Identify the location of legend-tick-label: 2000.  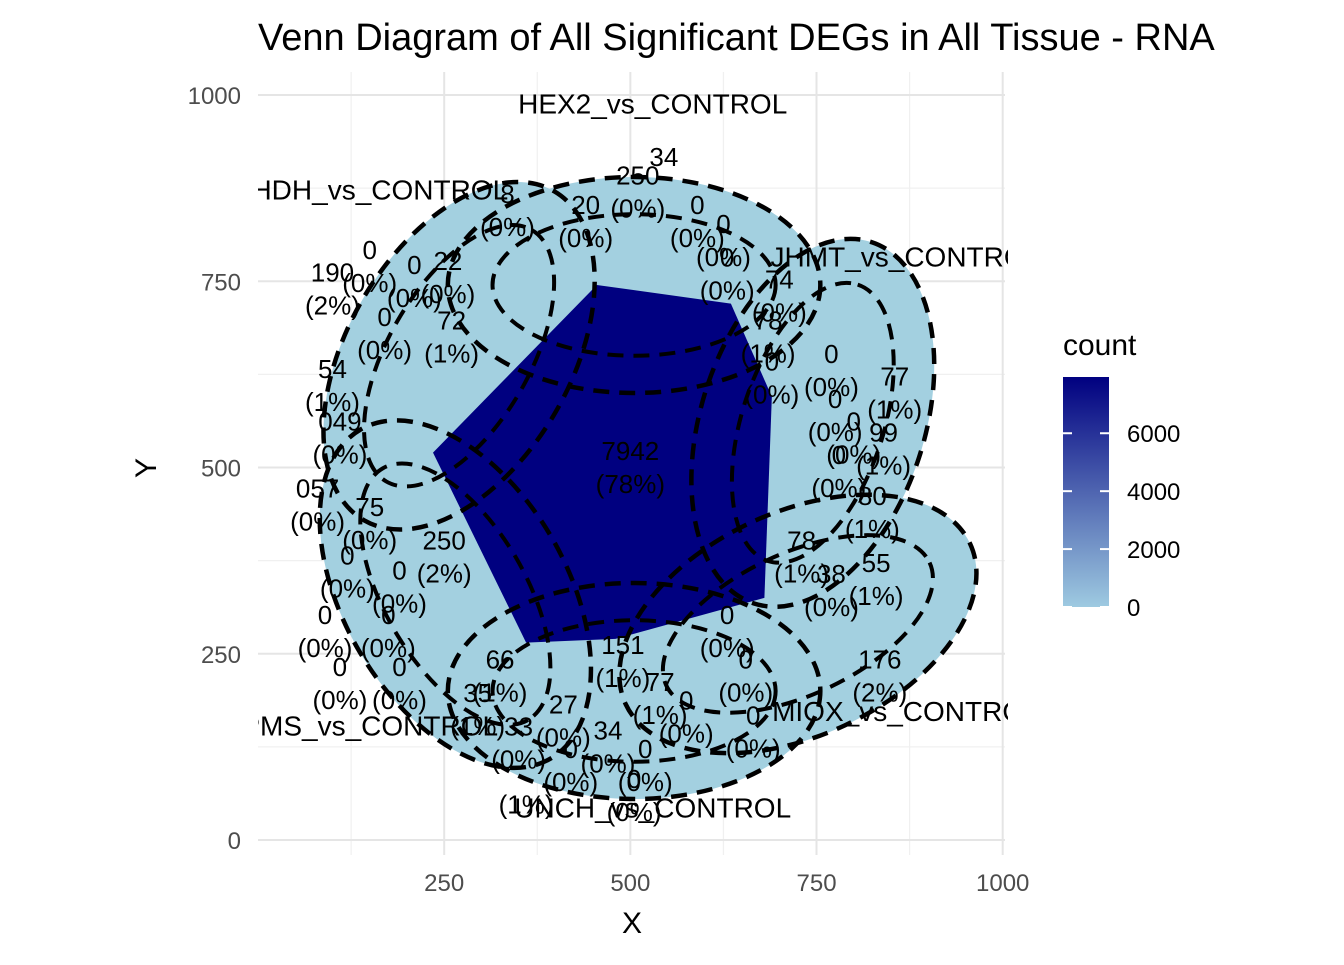
(1153, 550).